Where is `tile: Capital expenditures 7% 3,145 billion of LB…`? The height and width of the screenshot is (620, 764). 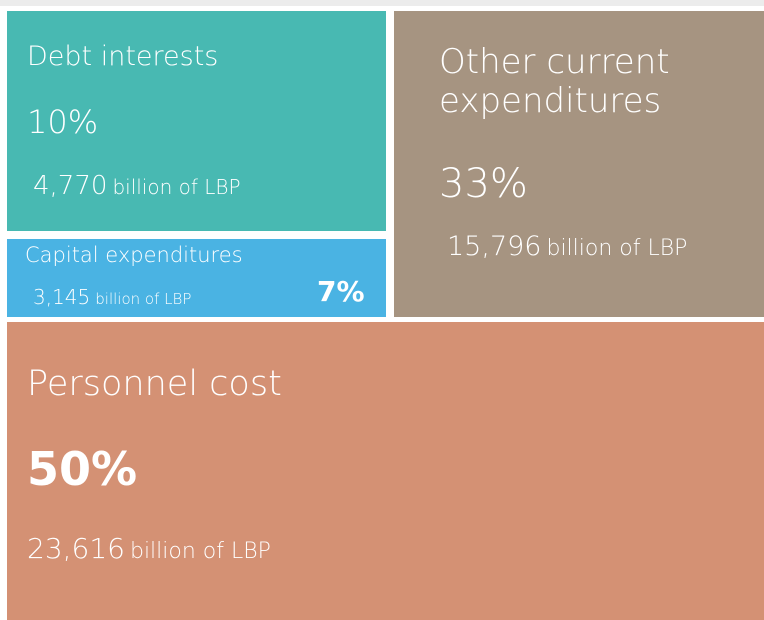 tile: Capital expenditures 7% 3,145 billion of LB… is located at coordinates (196, 278).